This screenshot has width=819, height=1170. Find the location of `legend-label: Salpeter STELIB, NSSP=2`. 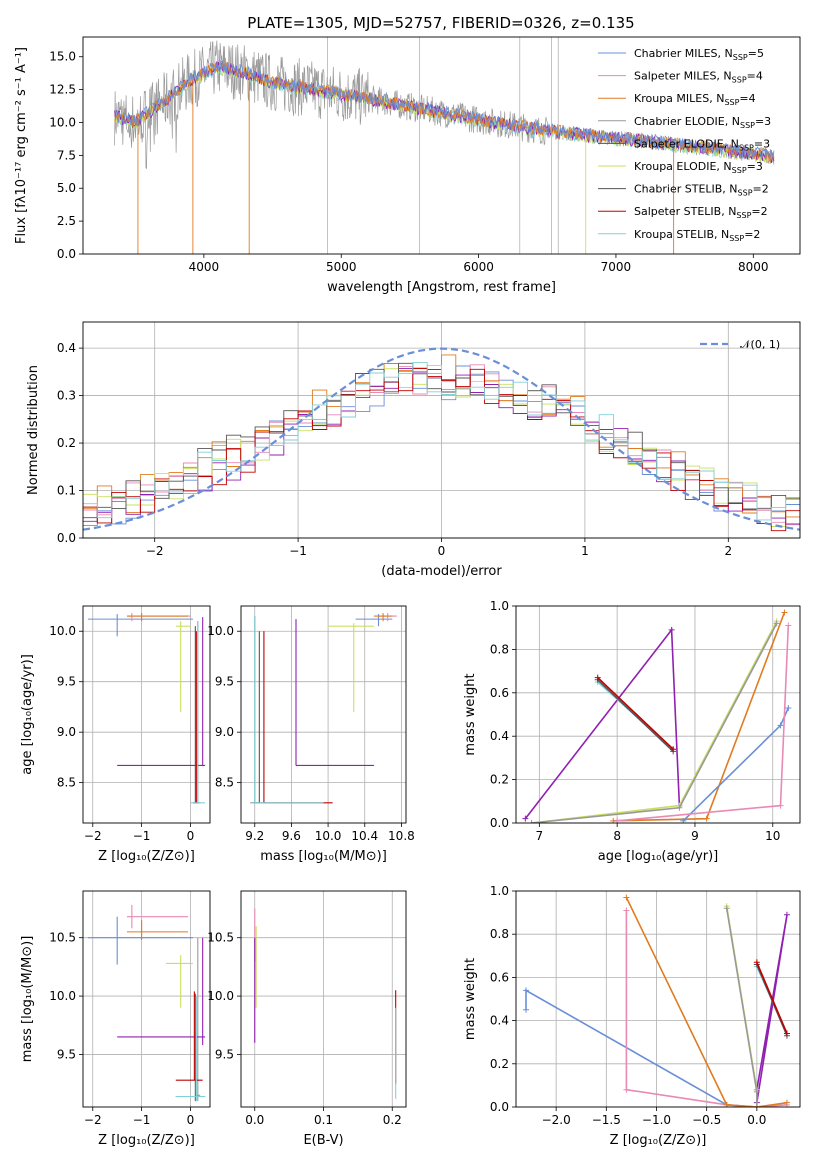

legend-label: Salpeter STELIB, NSSP=2 is located at coordinates (701, 212).